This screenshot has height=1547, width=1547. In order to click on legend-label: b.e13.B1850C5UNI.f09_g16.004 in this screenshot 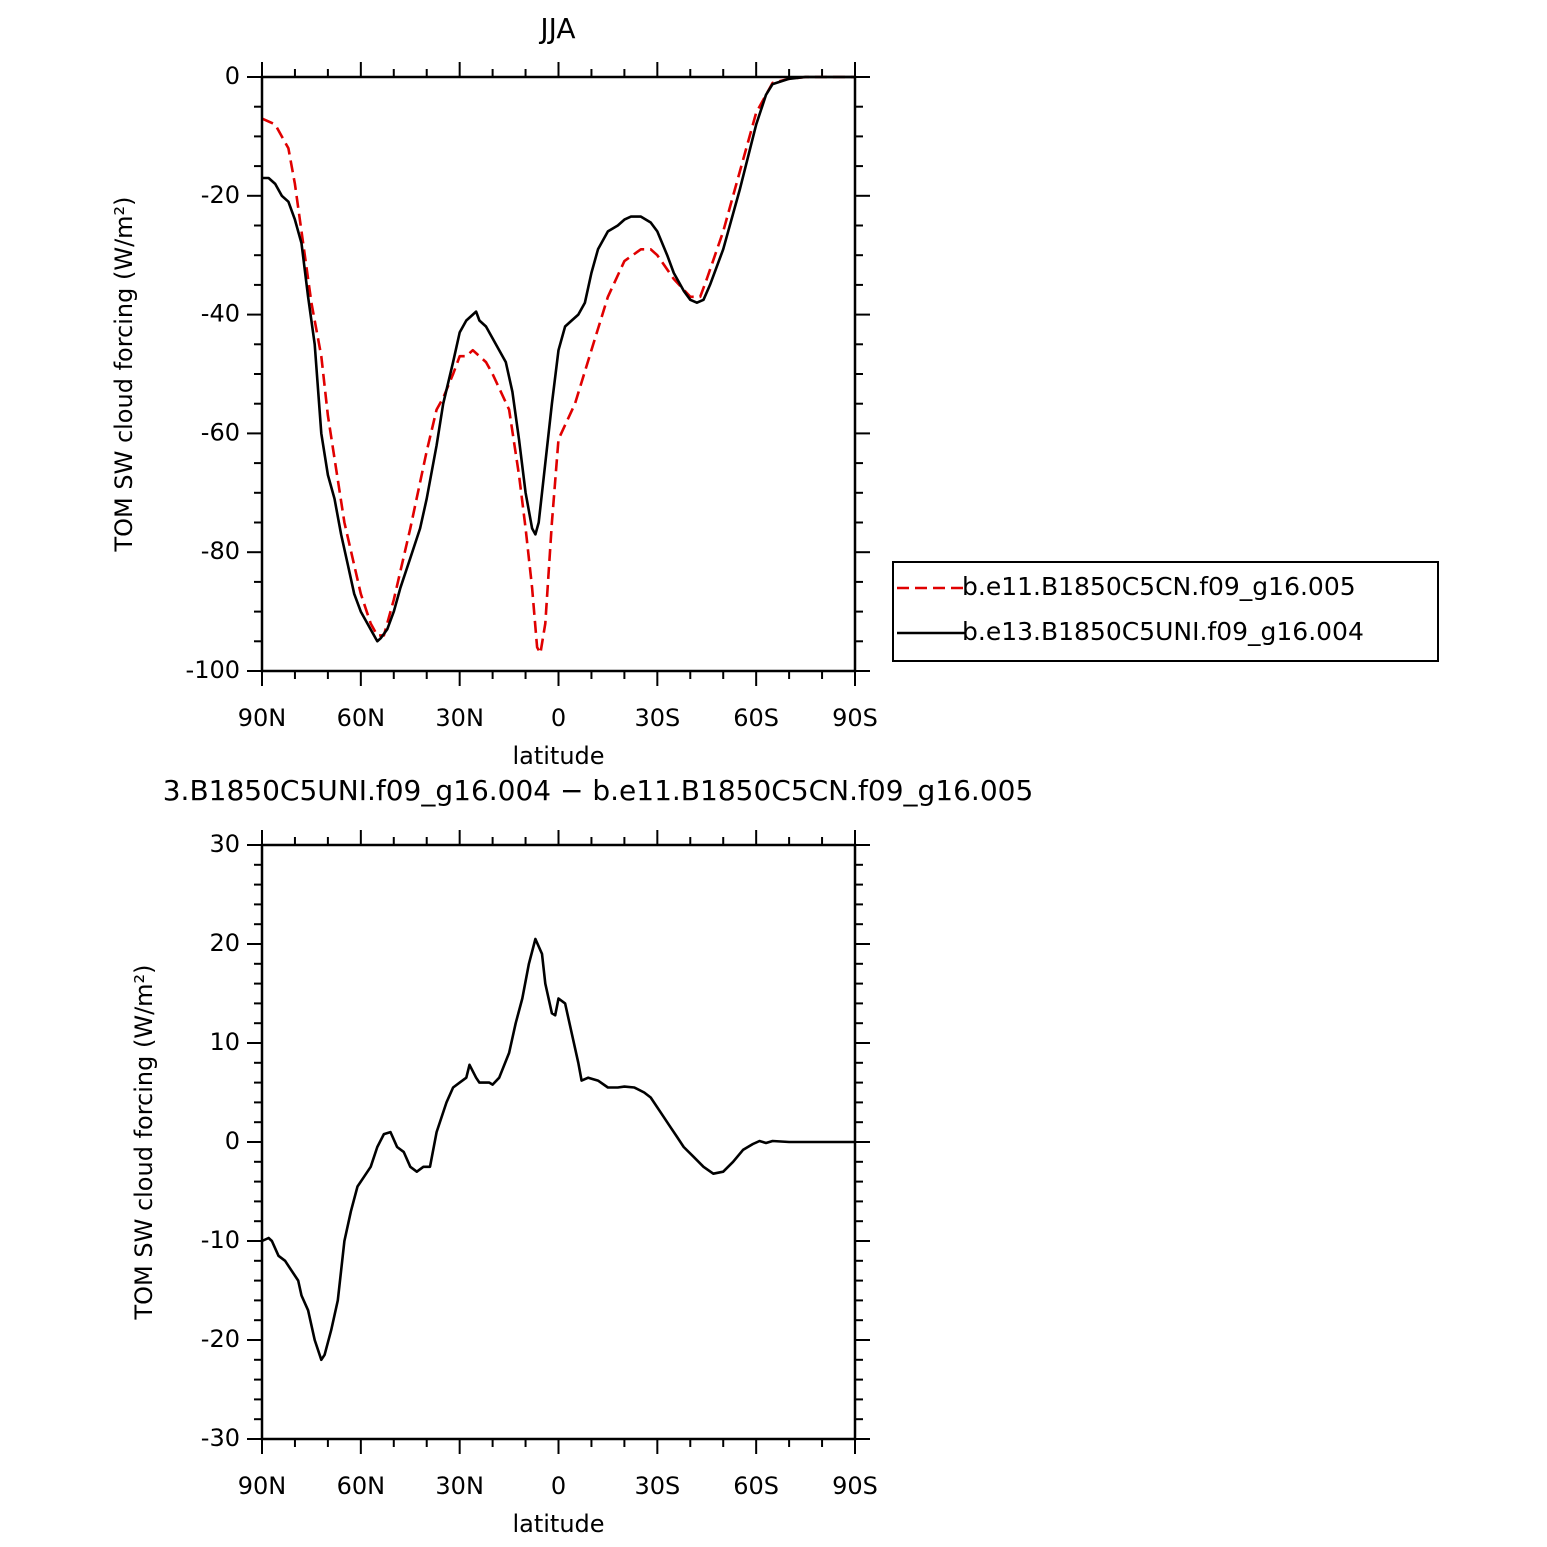, I will do `click(1163, 631)`.